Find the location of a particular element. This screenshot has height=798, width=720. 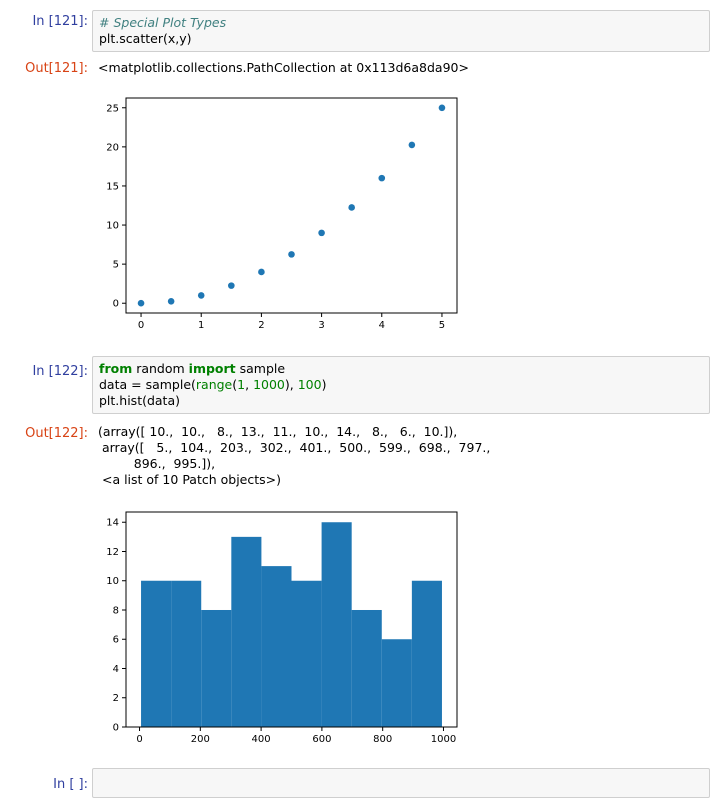

number-literal: 1 is located at coordinates (241, 384).